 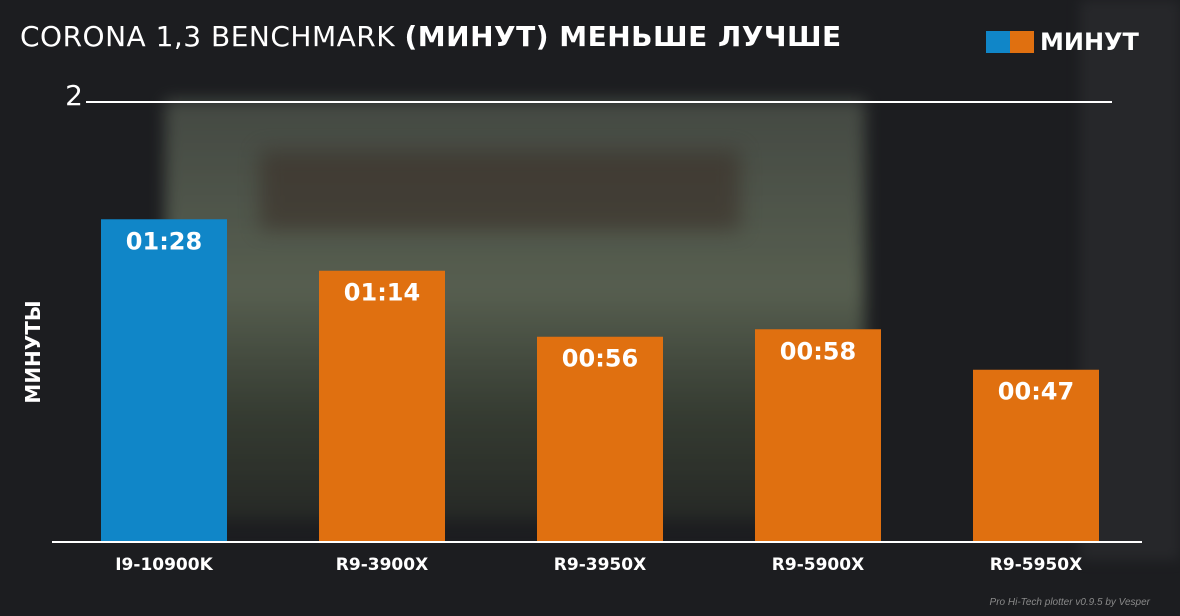 What do you see at coordinates (1089, 42) in the screenshot?
I see `legend-label: МИНУТ` at bounding box center [1089, 42].